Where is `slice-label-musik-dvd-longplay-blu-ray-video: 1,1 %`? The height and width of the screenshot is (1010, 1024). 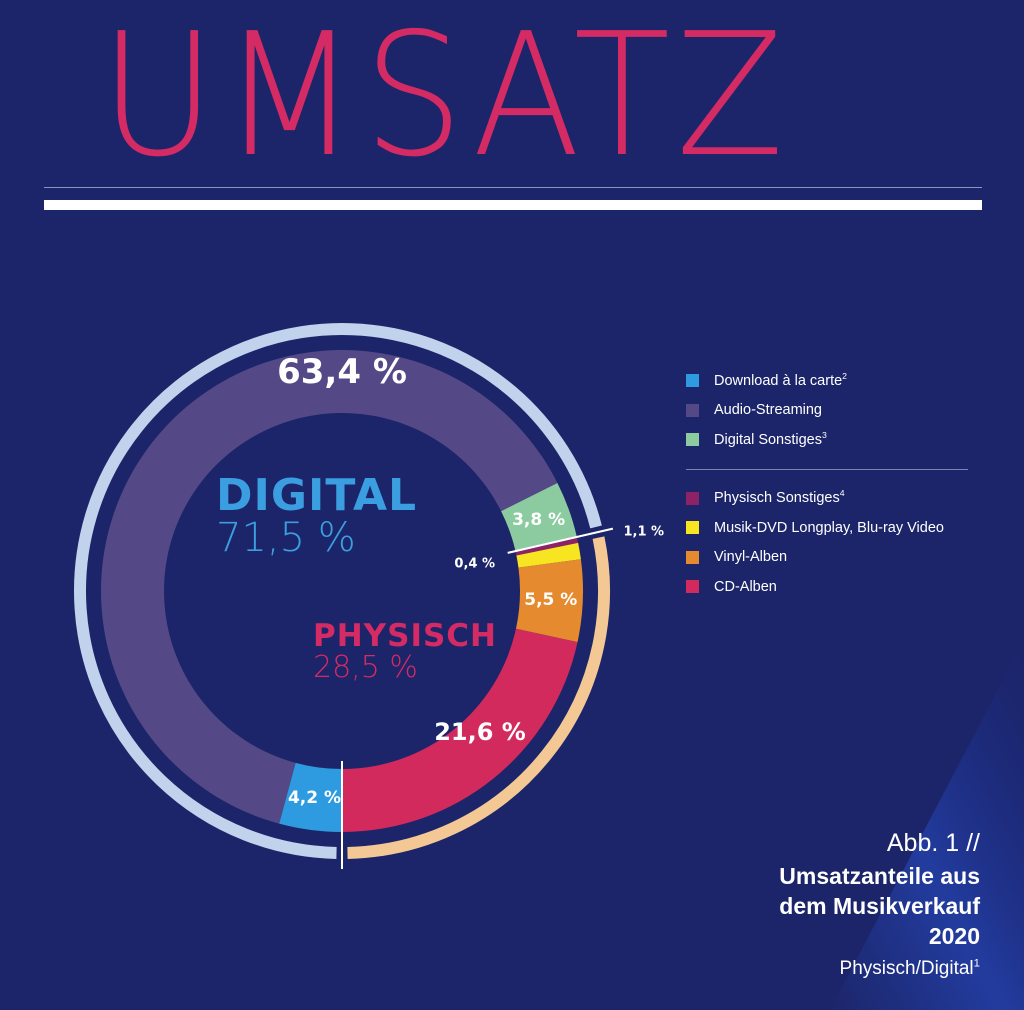 slice-label-musik-dvd-longplay-blu-ray-video: 1,1 % is located at coordinates (644, 532).